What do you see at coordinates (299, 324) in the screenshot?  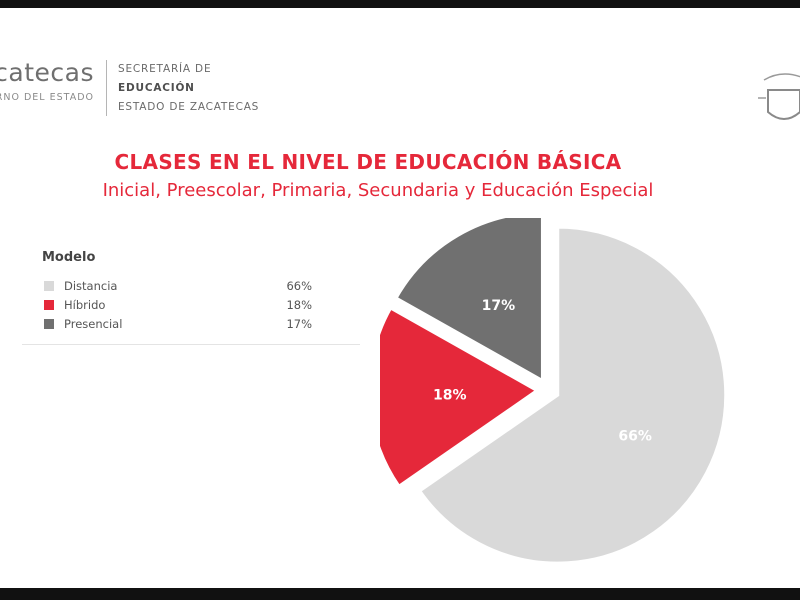 I see `legend-value-presencial: 17%` at bounding box center [299, 324].